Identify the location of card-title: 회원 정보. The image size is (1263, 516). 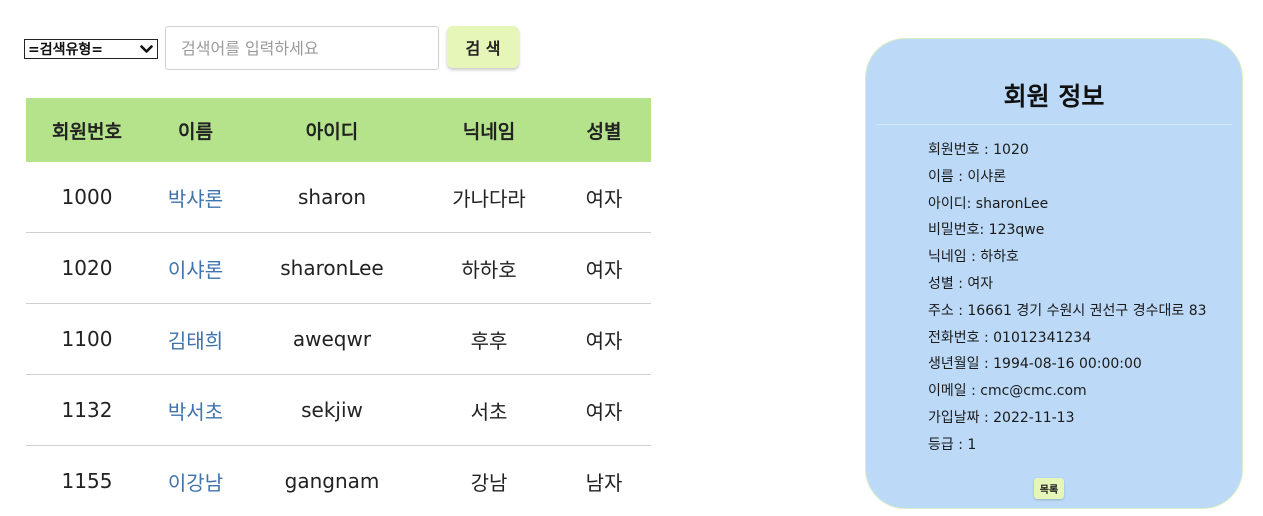
(1054, 95).